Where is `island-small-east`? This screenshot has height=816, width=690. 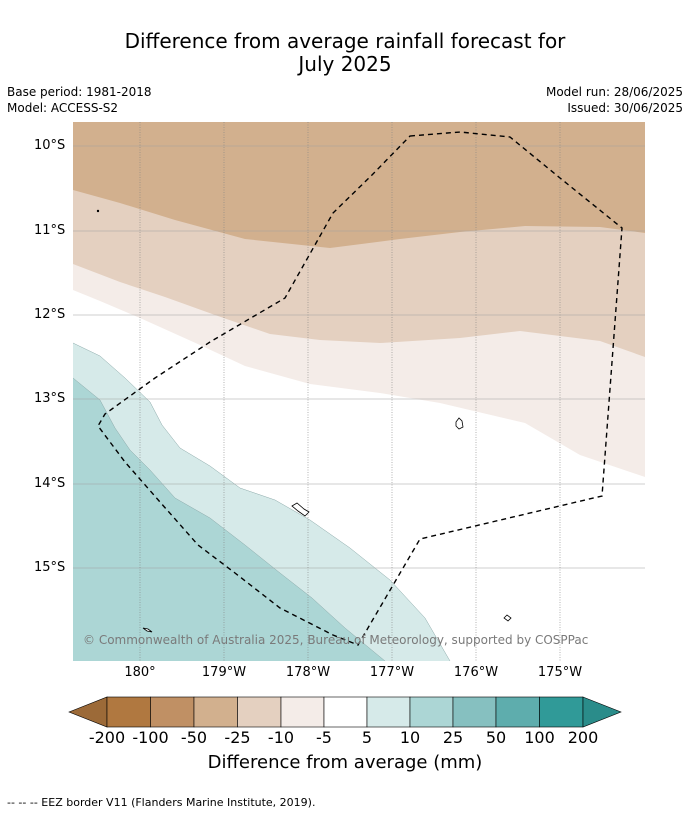 island-small-east is located at coordinates (507, 618).